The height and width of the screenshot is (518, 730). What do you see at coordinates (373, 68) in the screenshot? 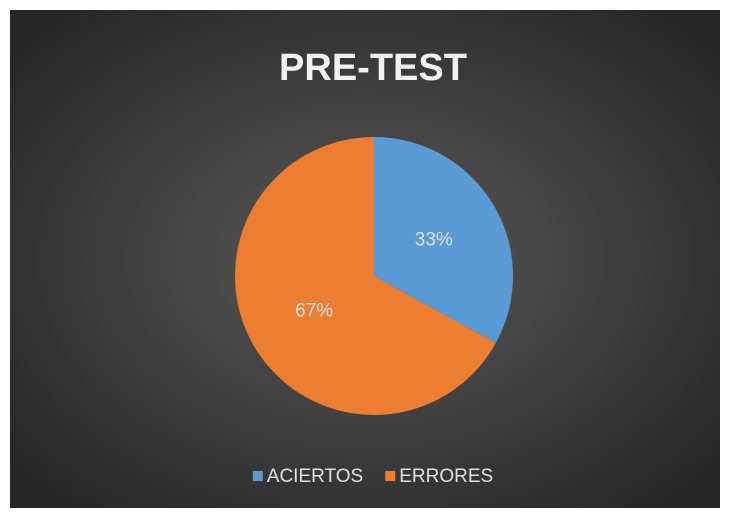
I see `chart-title: PRE-TEST` at bounding box center [373, 68].